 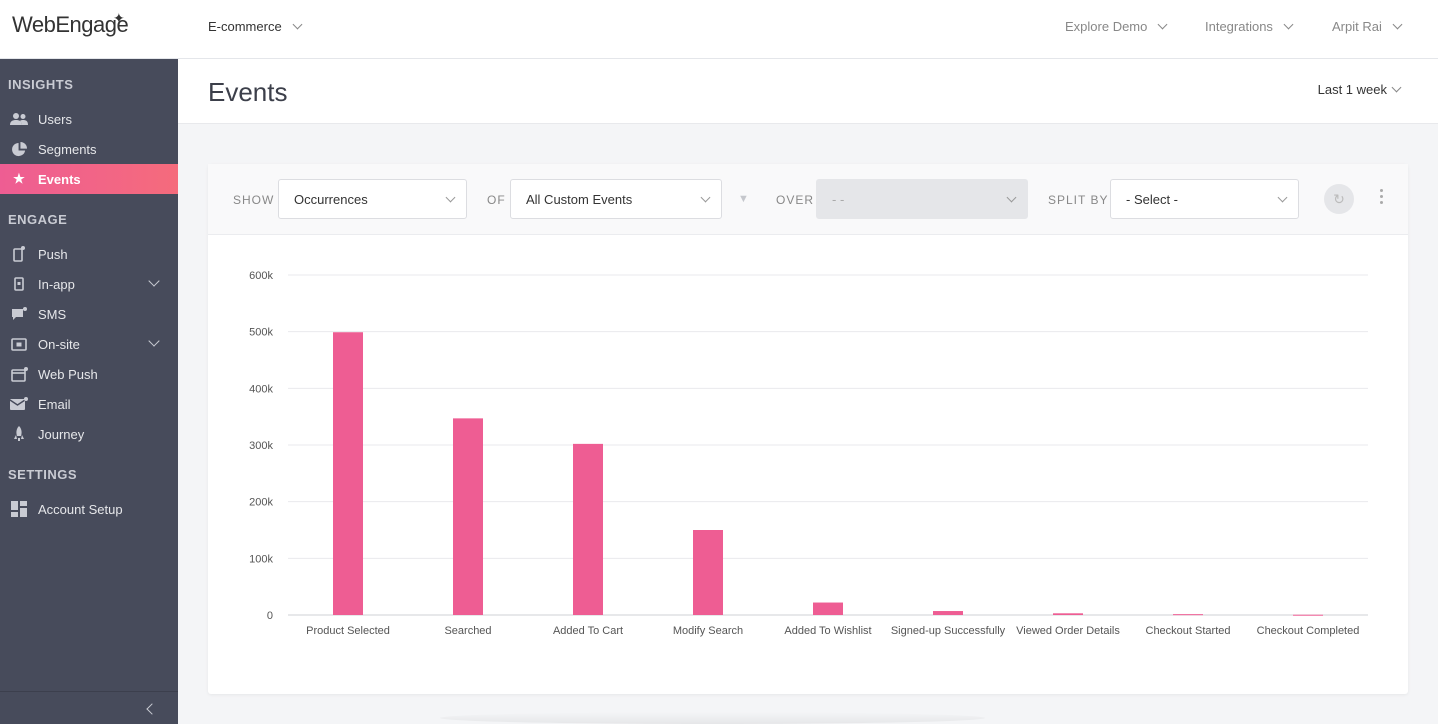 What do you see at coordinates (89, 254) in the screenshot?
I see `sidebar-item-push: Push` at bounding box center [89, 254].